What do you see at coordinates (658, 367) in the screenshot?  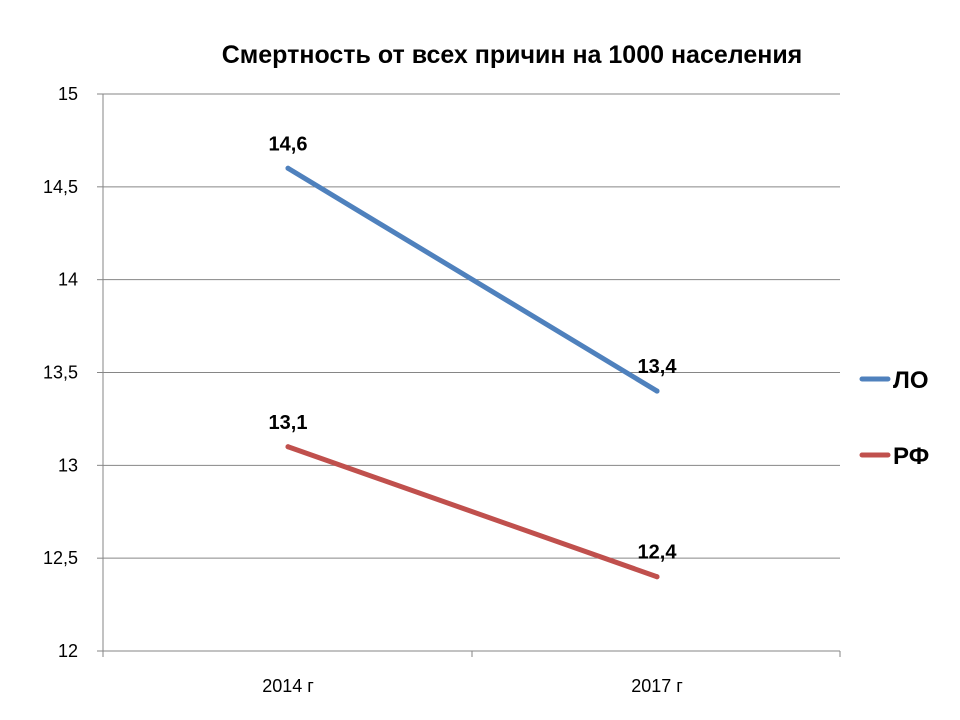 I see `data-label: 13,4` at bounding box center [658, 367].